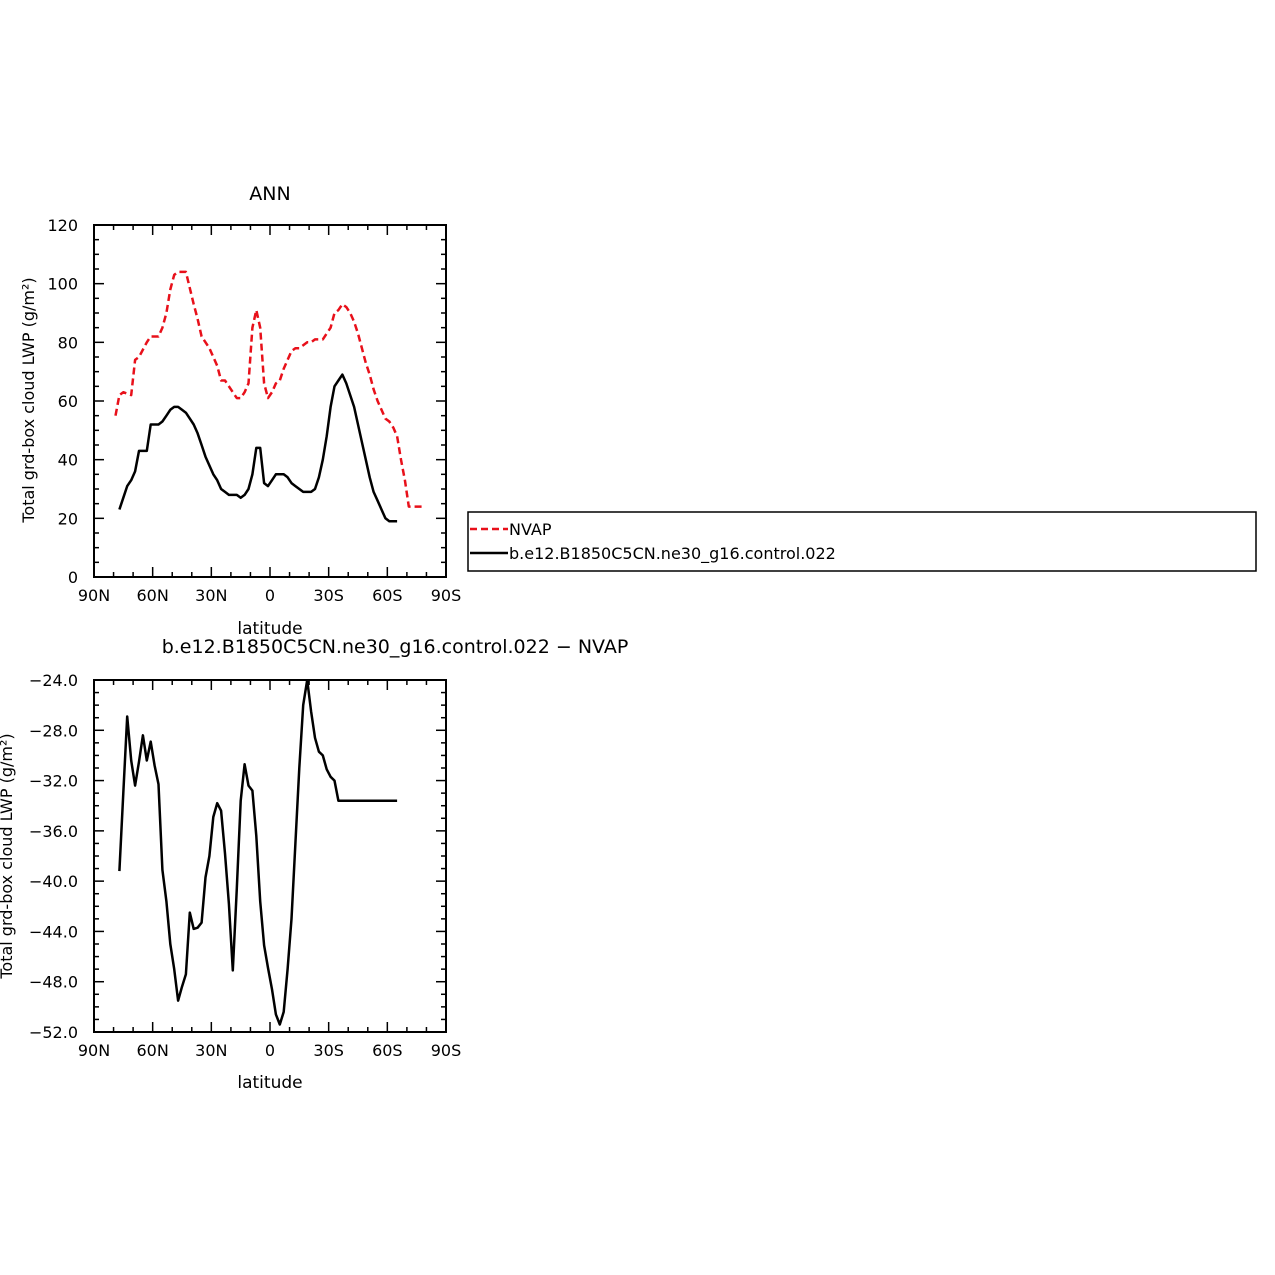 The width and height of the screenshot is (1275, 1275). Describe the element at coordinates (672, 554) in the screenshot. I see `legend-label-model: b.e12.B1850C5CN.ne30_g16.control.022` at that location.